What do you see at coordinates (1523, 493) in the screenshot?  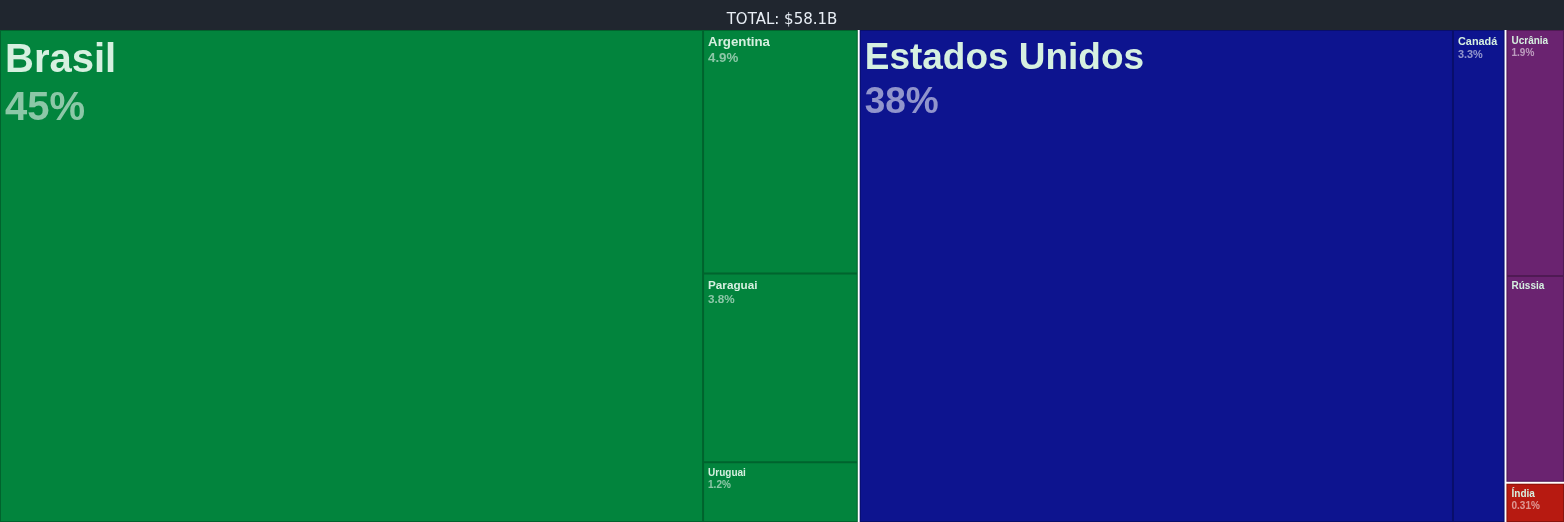 I see `category-label: Índia` at bounding box center [1523, 493].